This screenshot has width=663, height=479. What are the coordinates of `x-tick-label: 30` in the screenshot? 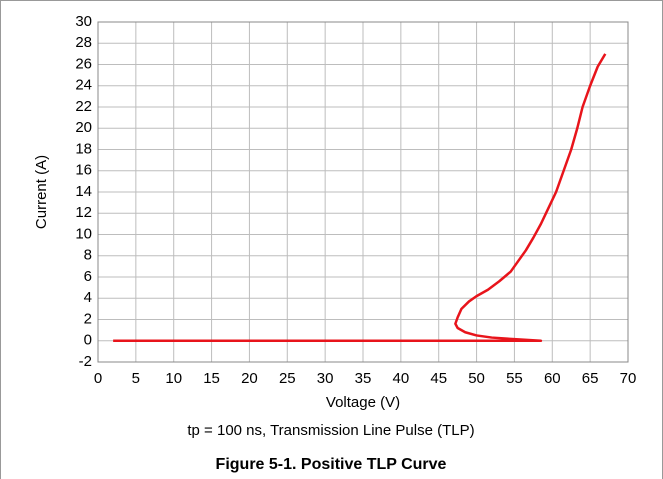 It's located at (325, 378).